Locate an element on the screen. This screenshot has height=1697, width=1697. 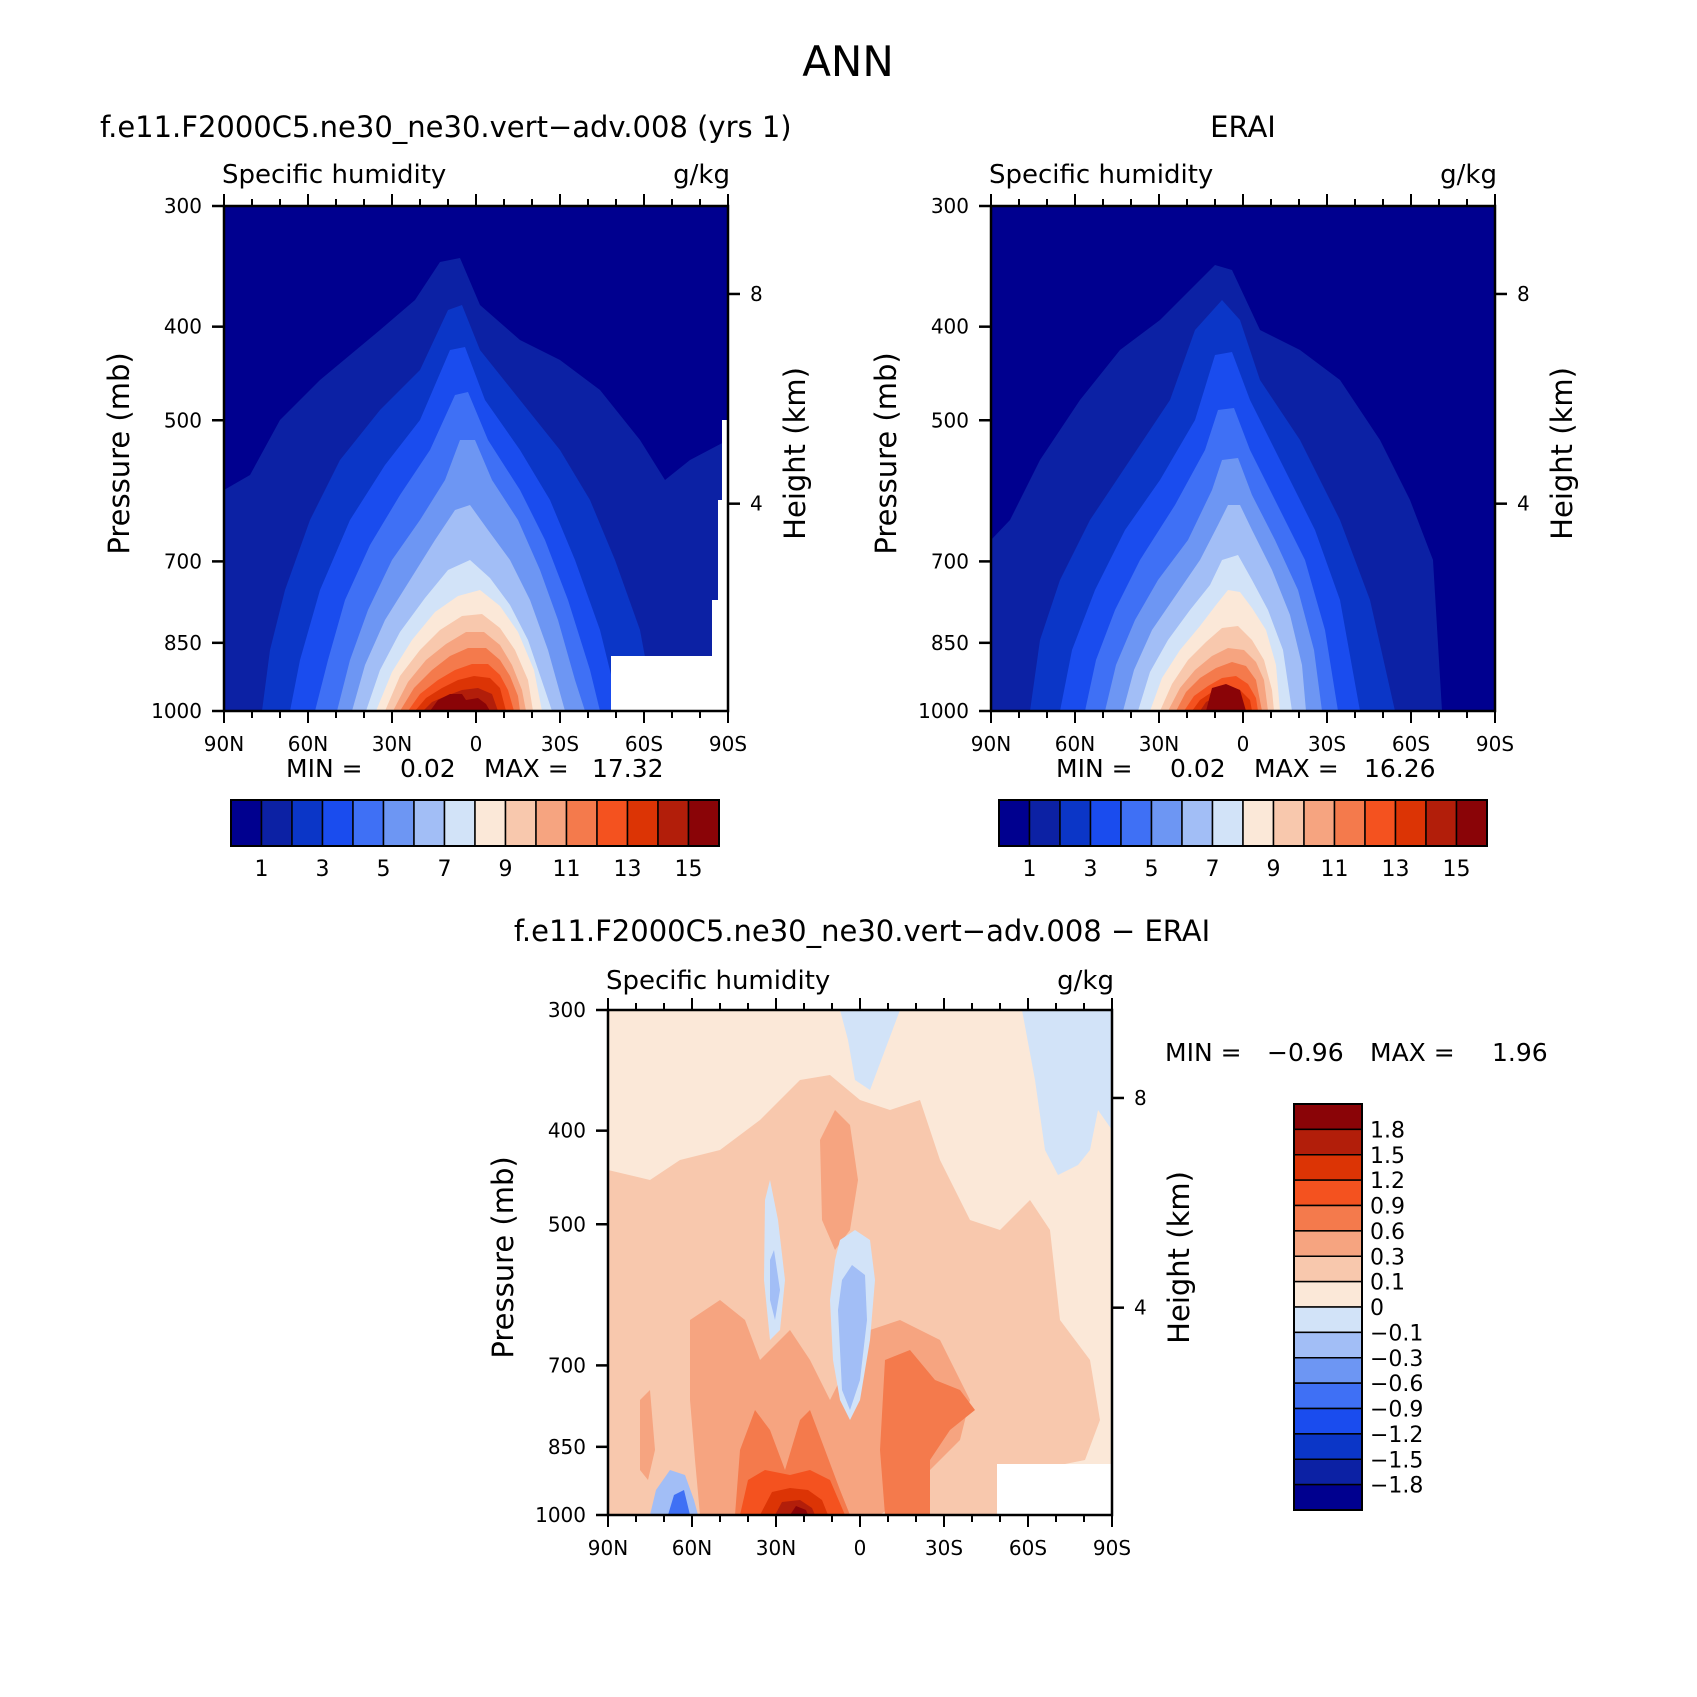
contour-level-above-1.8 is located at coordinates (799, 1510).